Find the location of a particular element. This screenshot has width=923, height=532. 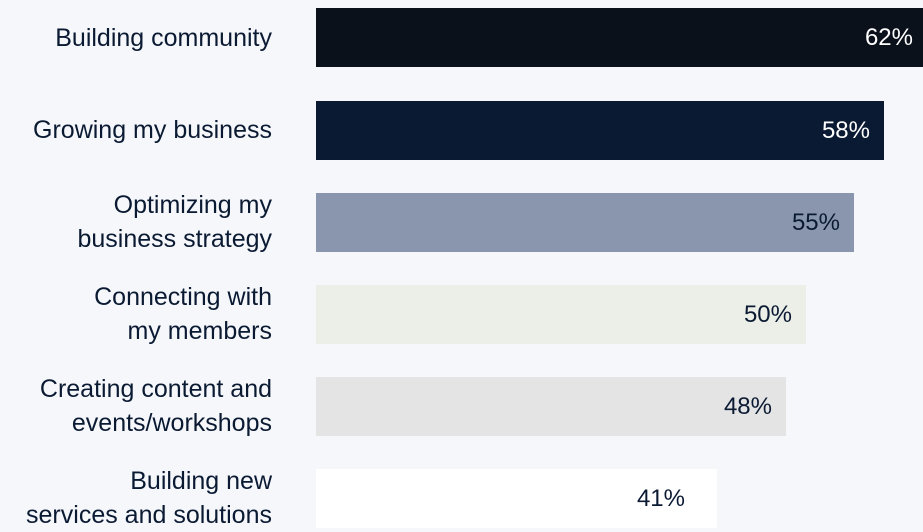

category-label: Connecting with my members is located at coordinates (183, 314).